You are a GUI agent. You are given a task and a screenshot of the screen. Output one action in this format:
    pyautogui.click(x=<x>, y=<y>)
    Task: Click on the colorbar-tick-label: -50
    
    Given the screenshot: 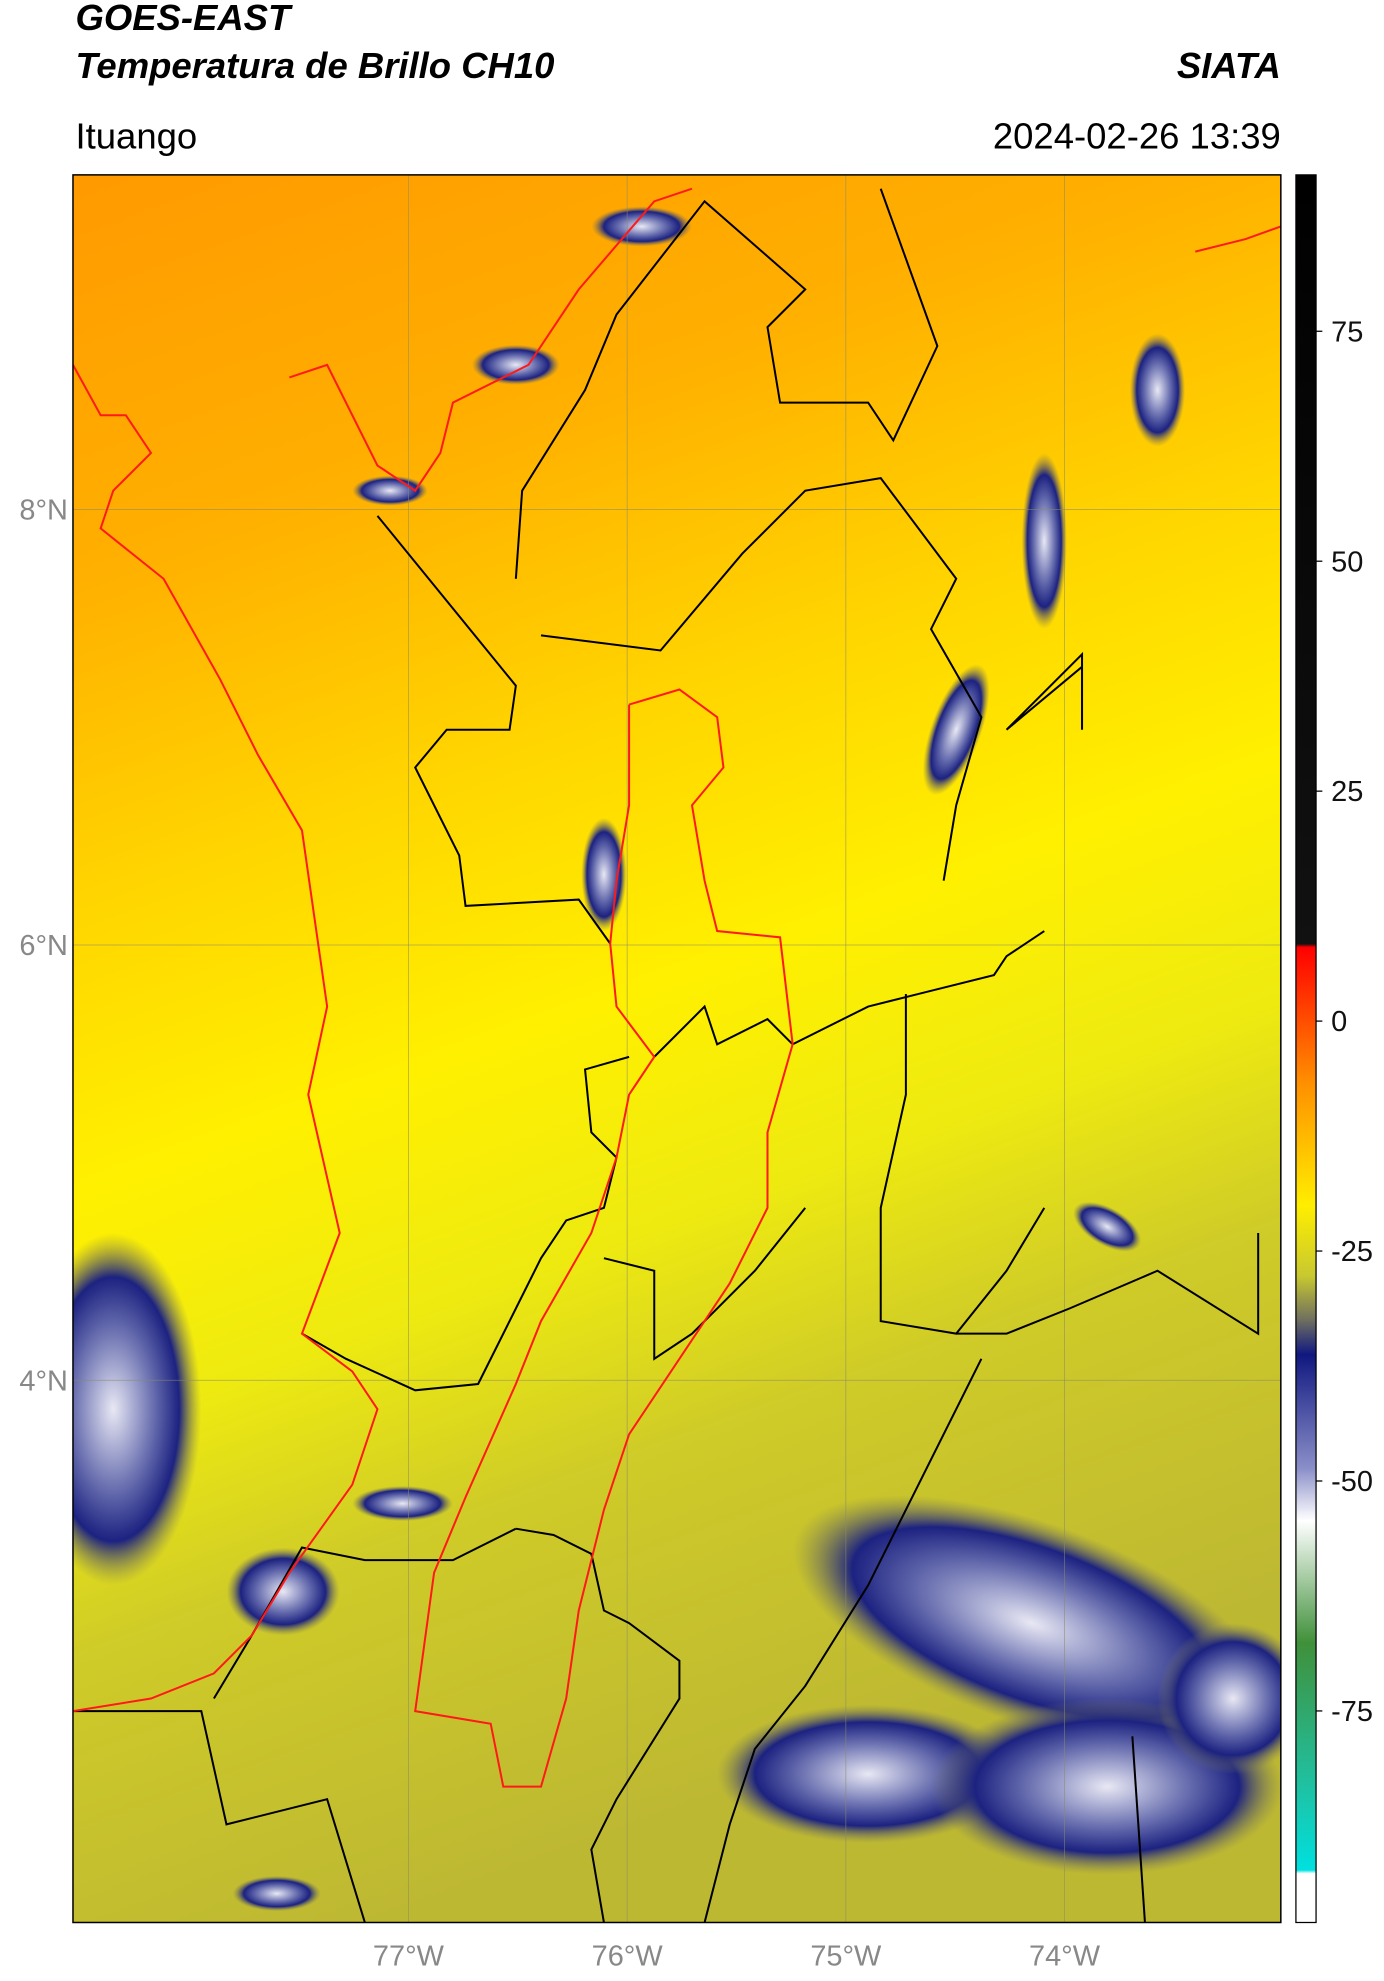 What is the action you would take?
    pyautogui.click(x=1352, y=1482)
    